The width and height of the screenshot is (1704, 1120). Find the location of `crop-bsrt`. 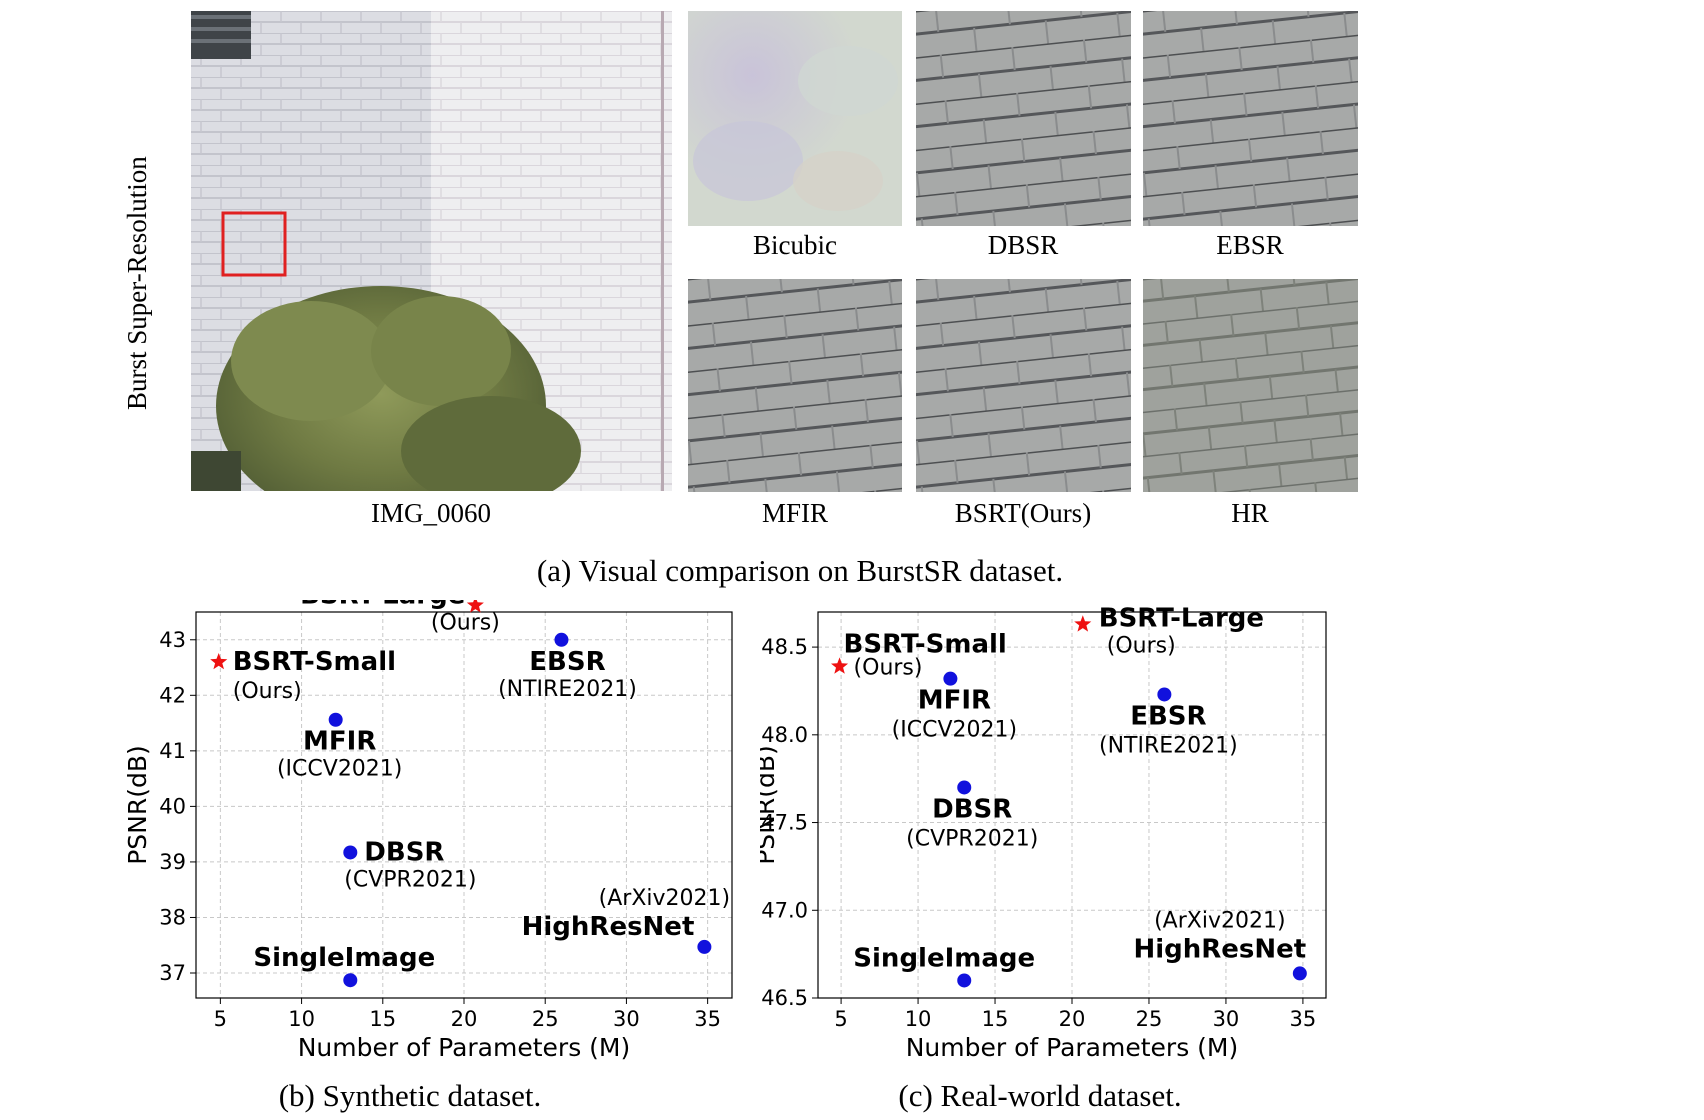

crop-bsrt is located at coordinates (1023, 385).